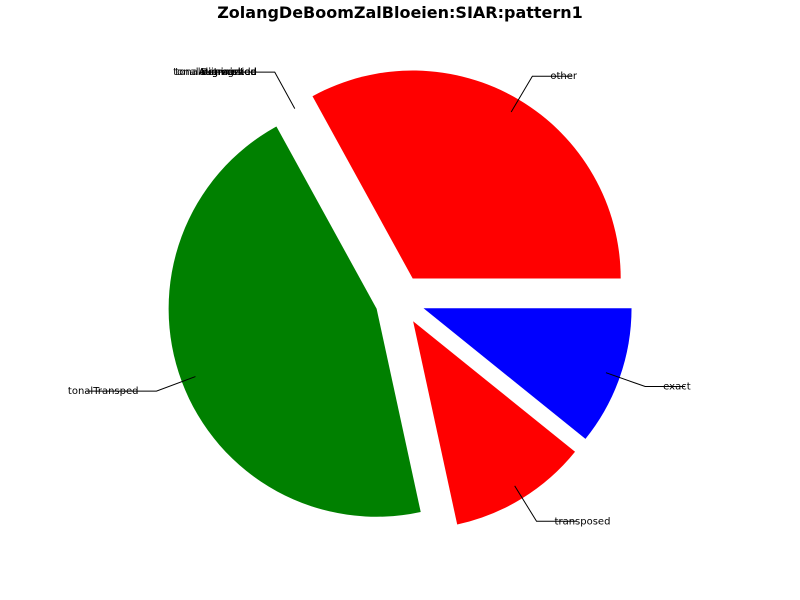 The image size is (800, 600). What do you see at coordinates (677, 387) in the screenshot?
I see `slice-label-exact: exact` at bounding box center [677, 387].